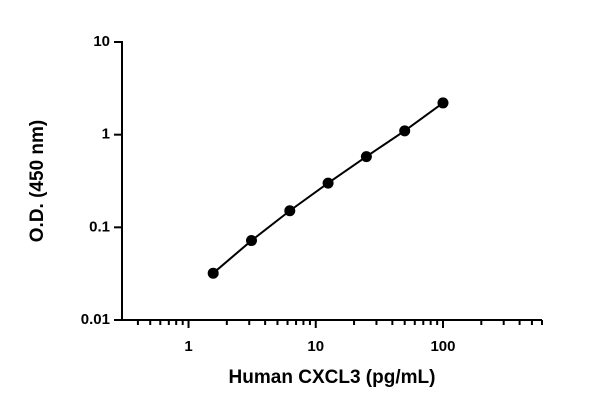 Image resolution: width=600 pixels, height=406 pixels. What do you see at coordinates (95, 319) in the screenshot?
I see `y-tick-label: 0.01` at bounding box center [95, 319].